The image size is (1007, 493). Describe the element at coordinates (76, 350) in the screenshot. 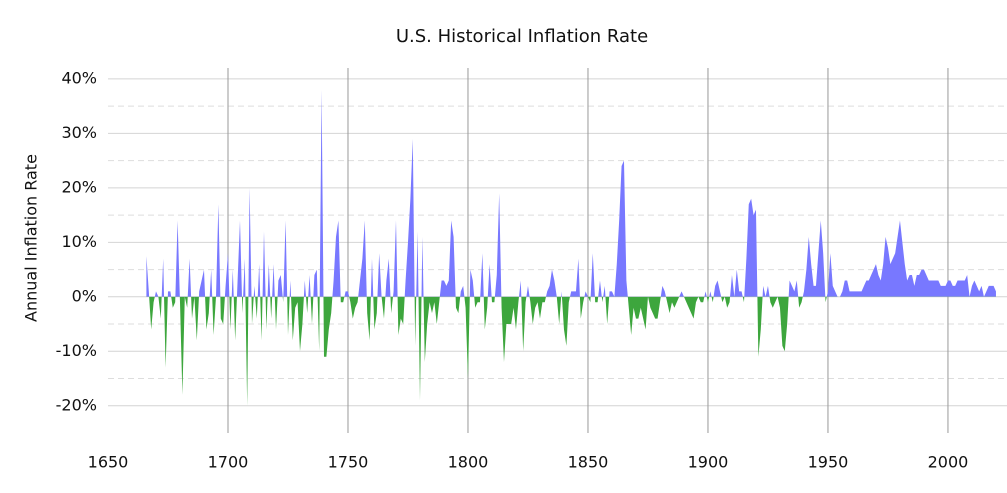

I see `y-tick-label: -10%` at that location.